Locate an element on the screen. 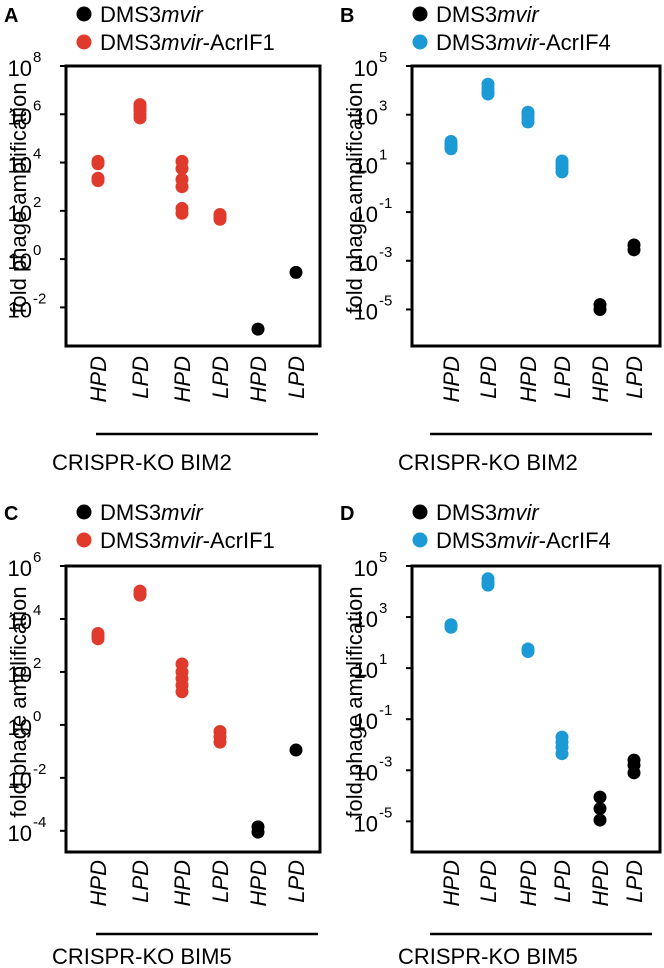  y-tick-exponent: 0 is located at coordinates (37, 250).